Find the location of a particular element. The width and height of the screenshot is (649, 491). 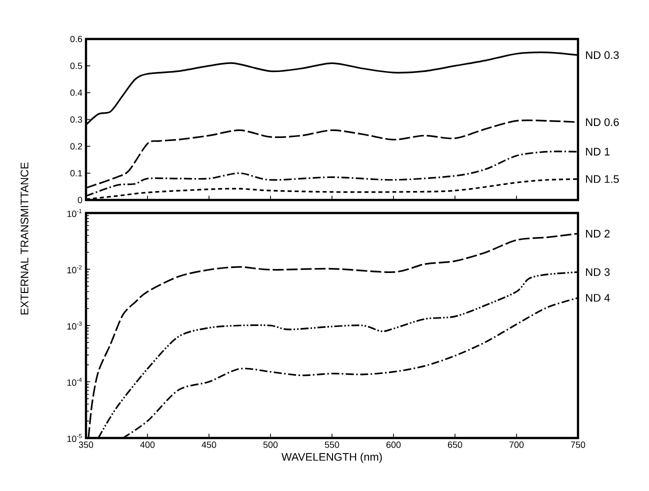

y-tick-label: 10$^{-3}$ is located at coordinates (74, 325).